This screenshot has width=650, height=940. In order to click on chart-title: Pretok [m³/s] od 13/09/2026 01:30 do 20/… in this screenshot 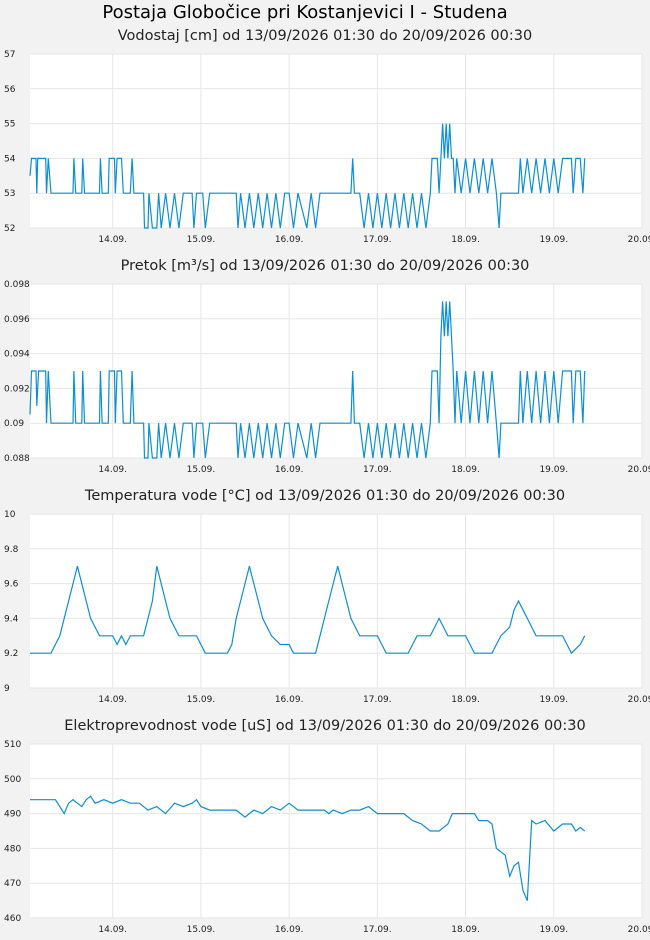, I will do `click(325, 266)`.